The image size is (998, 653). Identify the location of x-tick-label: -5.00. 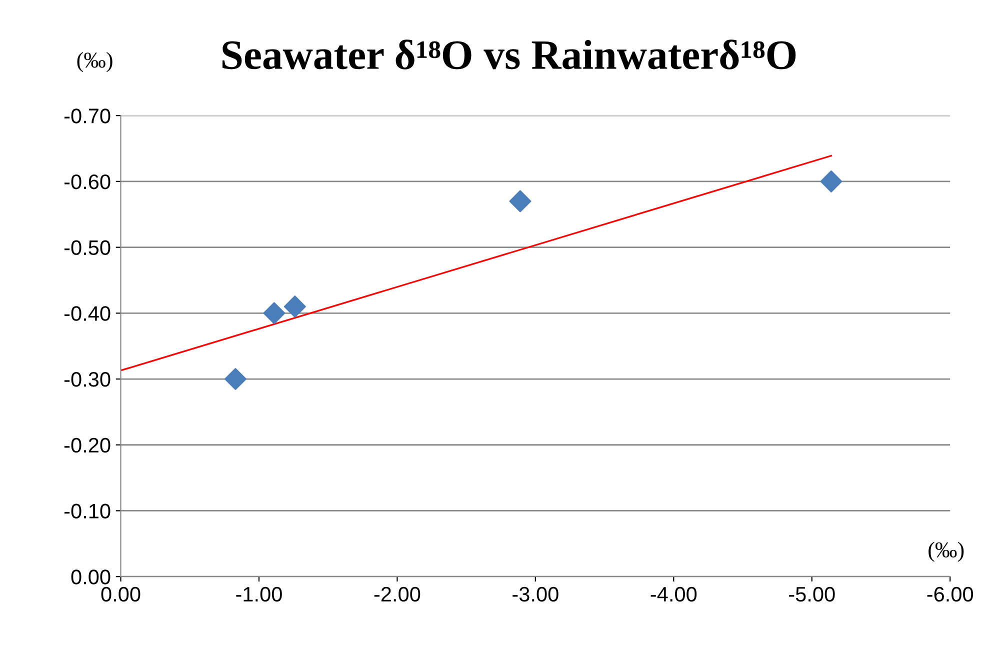
(812, 594).